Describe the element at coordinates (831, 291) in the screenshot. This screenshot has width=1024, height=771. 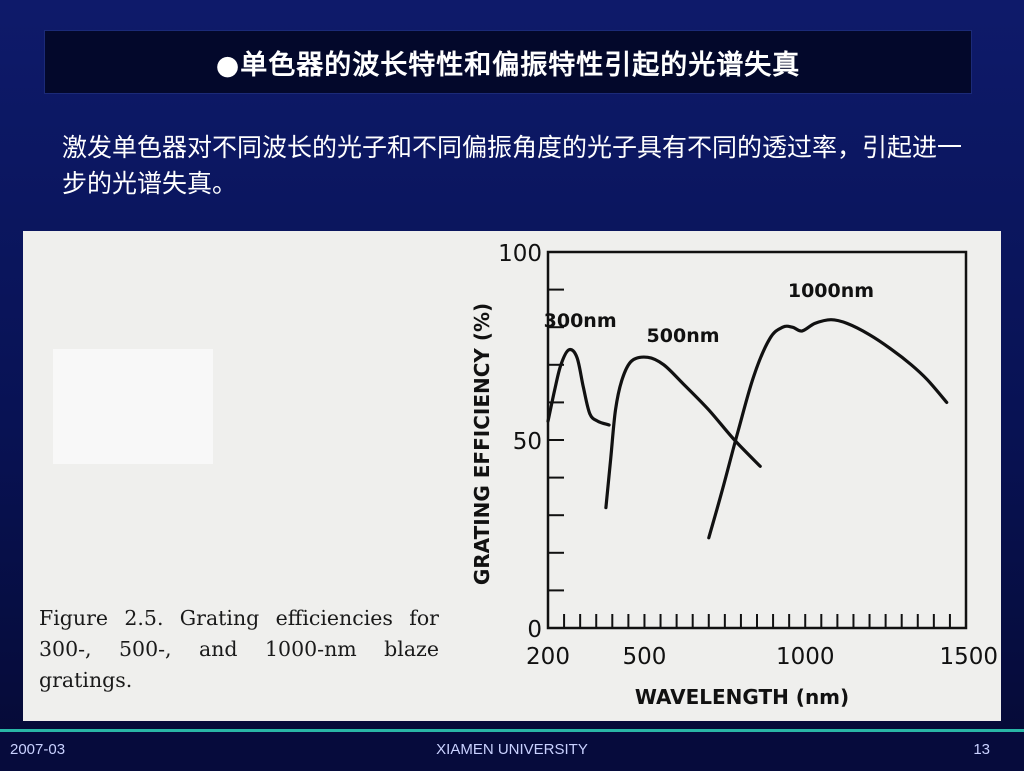
I see `series-label-1000nm: 1000nm` at that location.